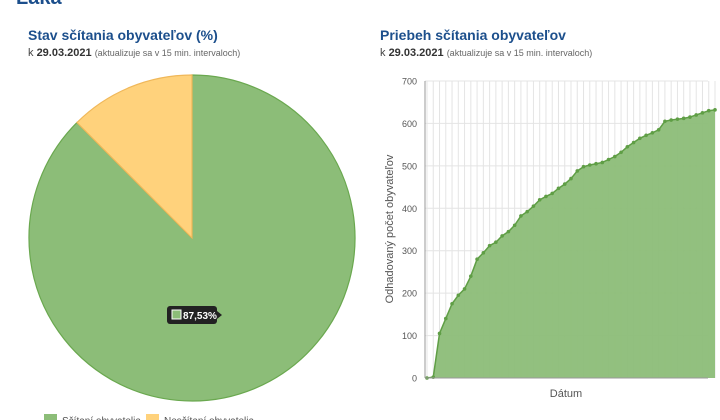  Describe the element at coordinates (123, 35) in the screenshot. I see `pie-chart-title: Stav sčítania obyvateľov (%)` at that location.